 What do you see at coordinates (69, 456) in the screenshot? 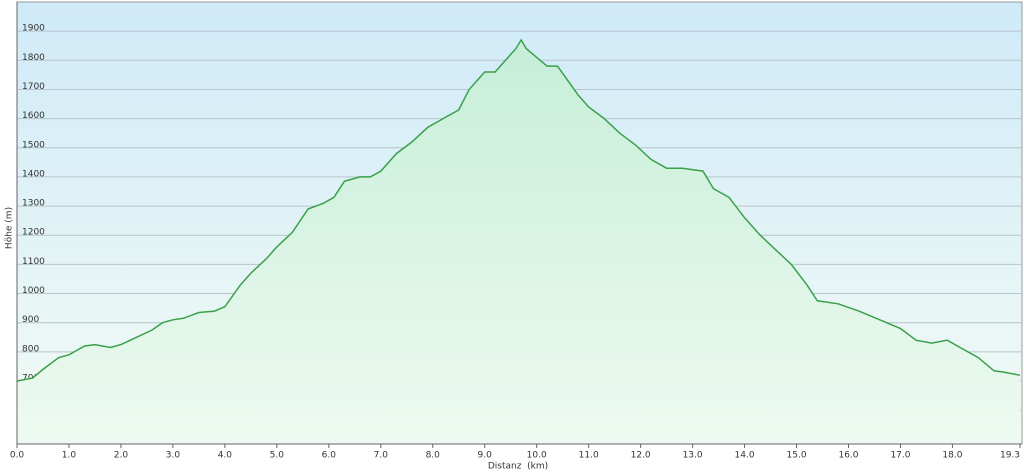
I see `x-tick-label: 1.0` at bounding box center [69, 456].